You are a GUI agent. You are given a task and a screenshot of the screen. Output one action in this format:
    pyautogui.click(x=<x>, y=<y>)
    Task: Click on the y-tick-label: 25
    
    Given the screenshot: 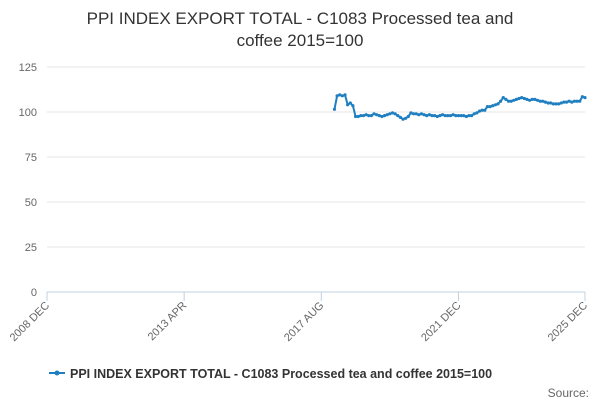 What is the action you would take?
    pyautogui.click(x=31, y=248)
    